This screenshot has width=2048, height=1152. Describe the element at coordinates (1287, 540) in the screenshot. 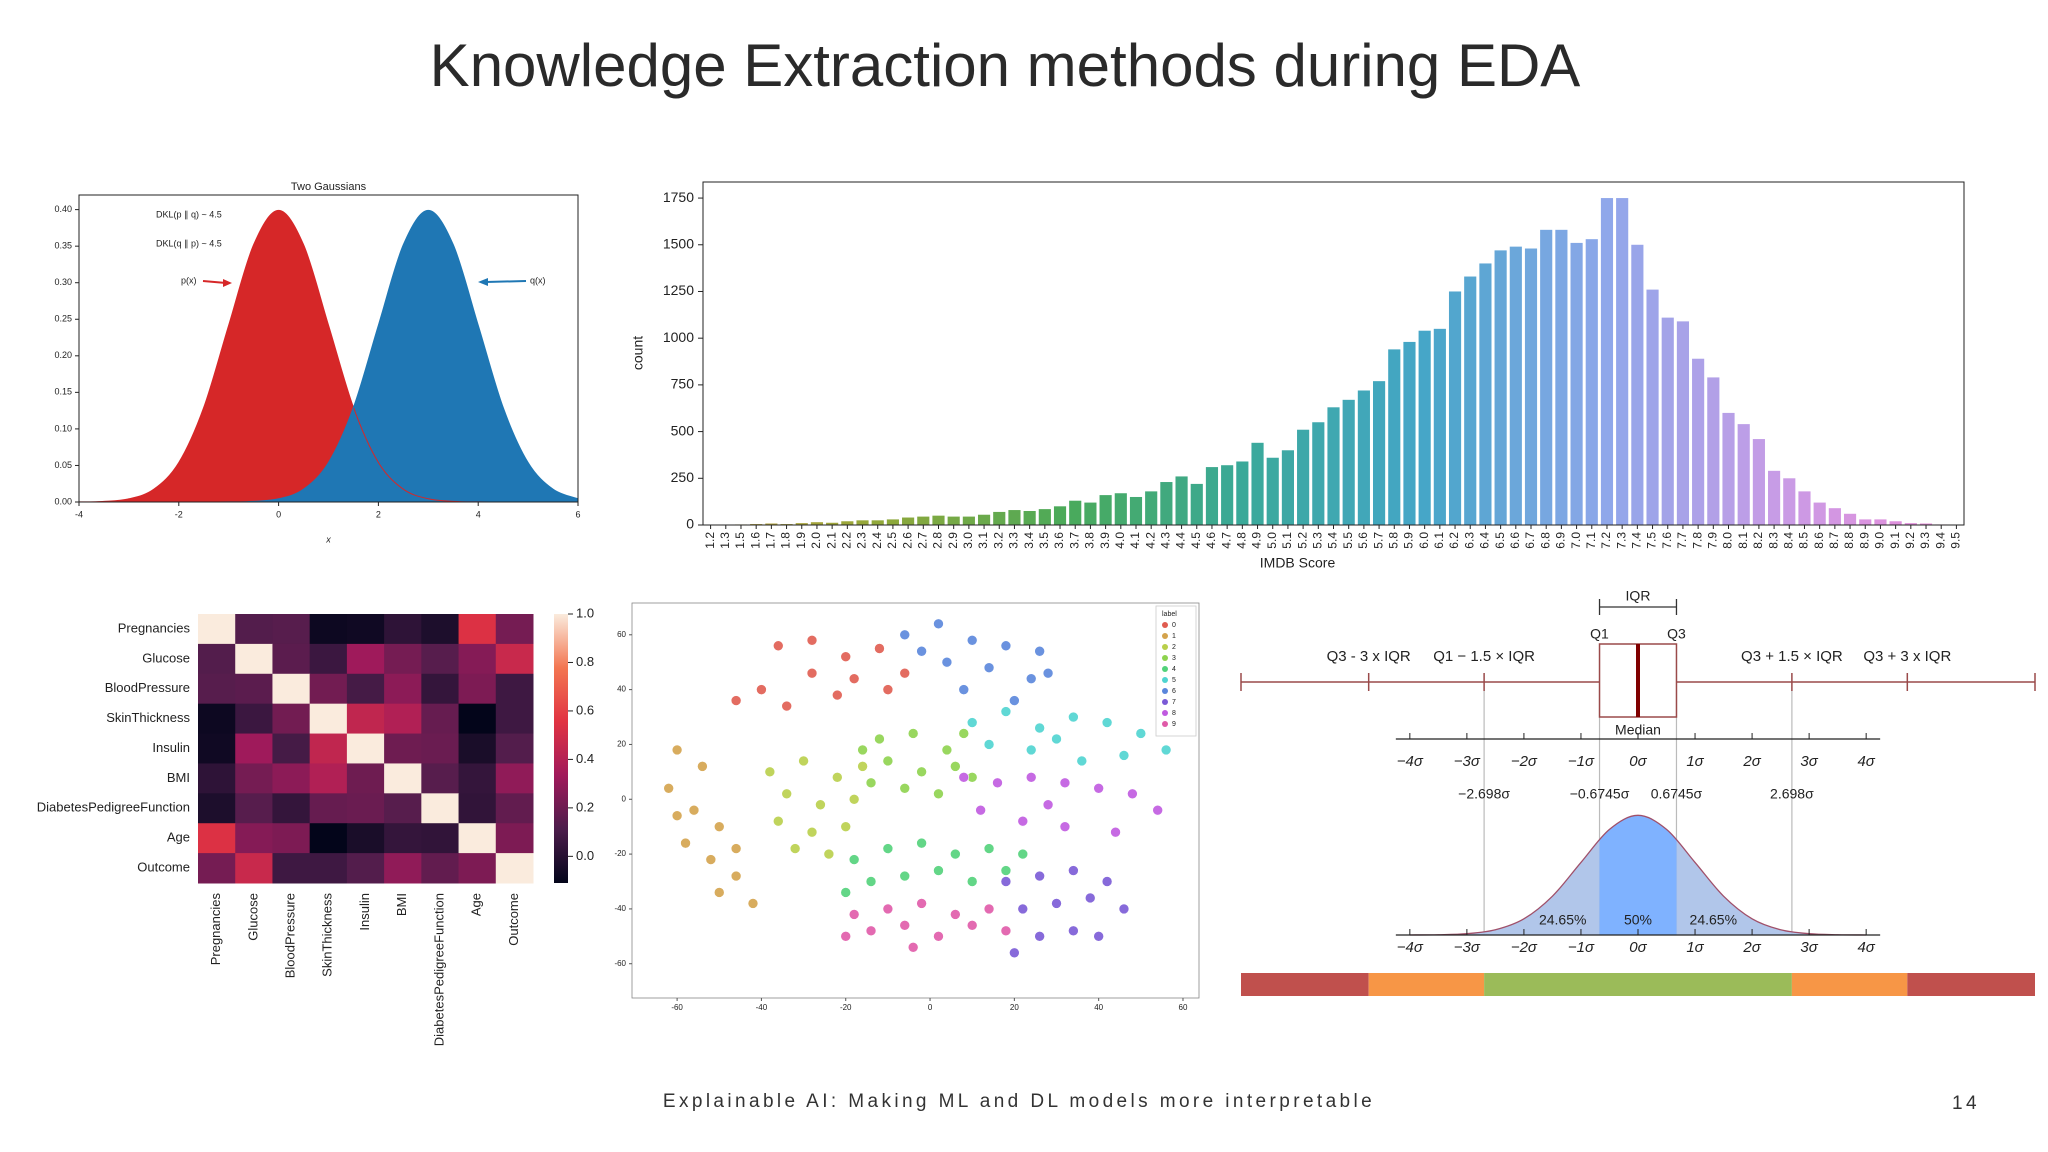

I see `x-tick-label: 5.1` at that location.